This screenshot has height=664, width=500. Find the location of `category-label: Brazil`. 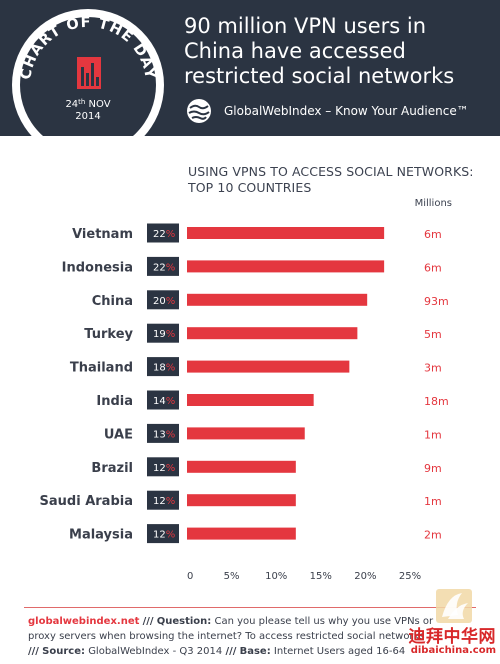

category-label: Brazil is located at coordinates (112, 468).